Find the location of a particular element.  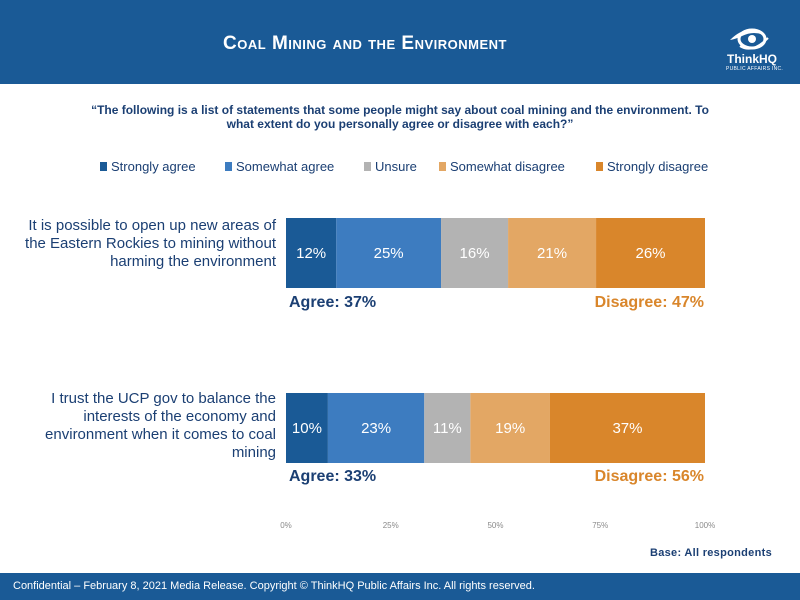

disagree-summary-2: Disagree: 56% is located at coordinates (649, 476).